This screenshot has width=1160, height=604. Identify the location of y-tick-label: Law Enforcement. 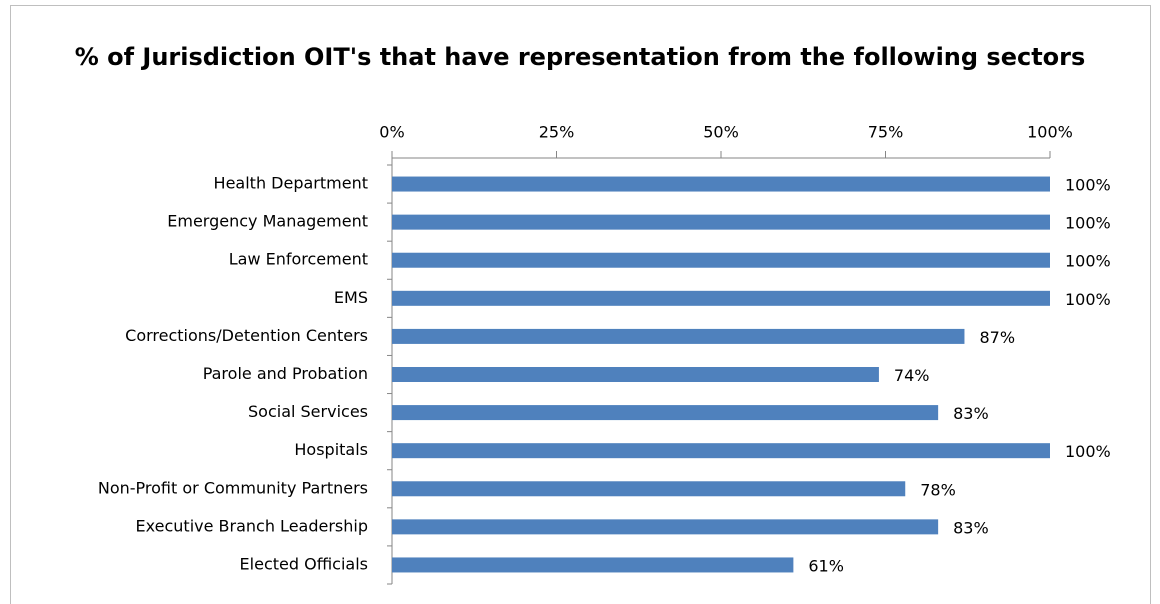
(298, 259).